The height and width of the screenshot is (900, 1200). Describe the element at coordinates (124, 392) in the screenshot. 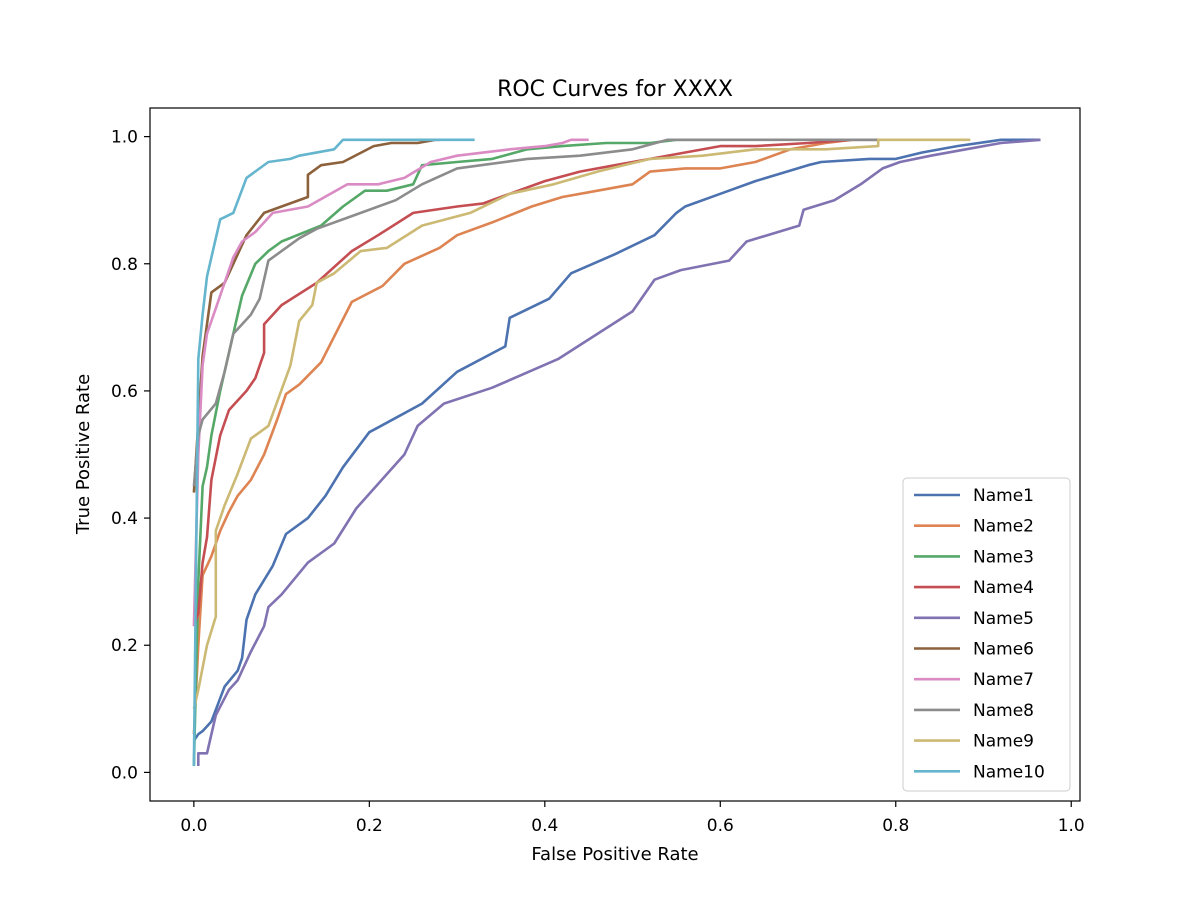

I see `y-tick-label: 0.6` at that location.